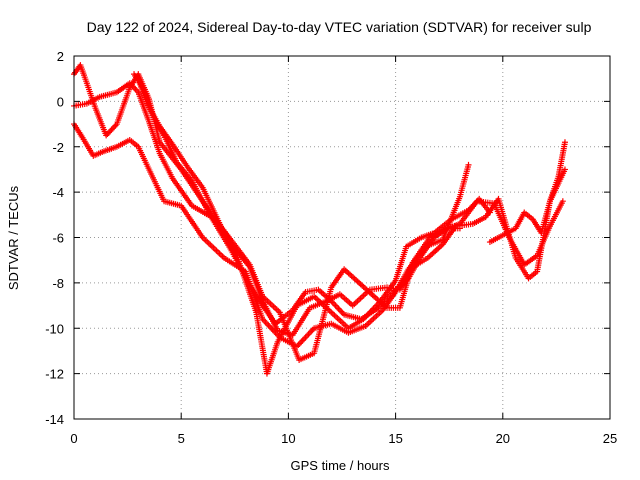 The width and height of the screenshot is (640, 480). Describe the element at coordinates (288, 438) in the screenshot. I see `x-tick-label: 10` at that location.